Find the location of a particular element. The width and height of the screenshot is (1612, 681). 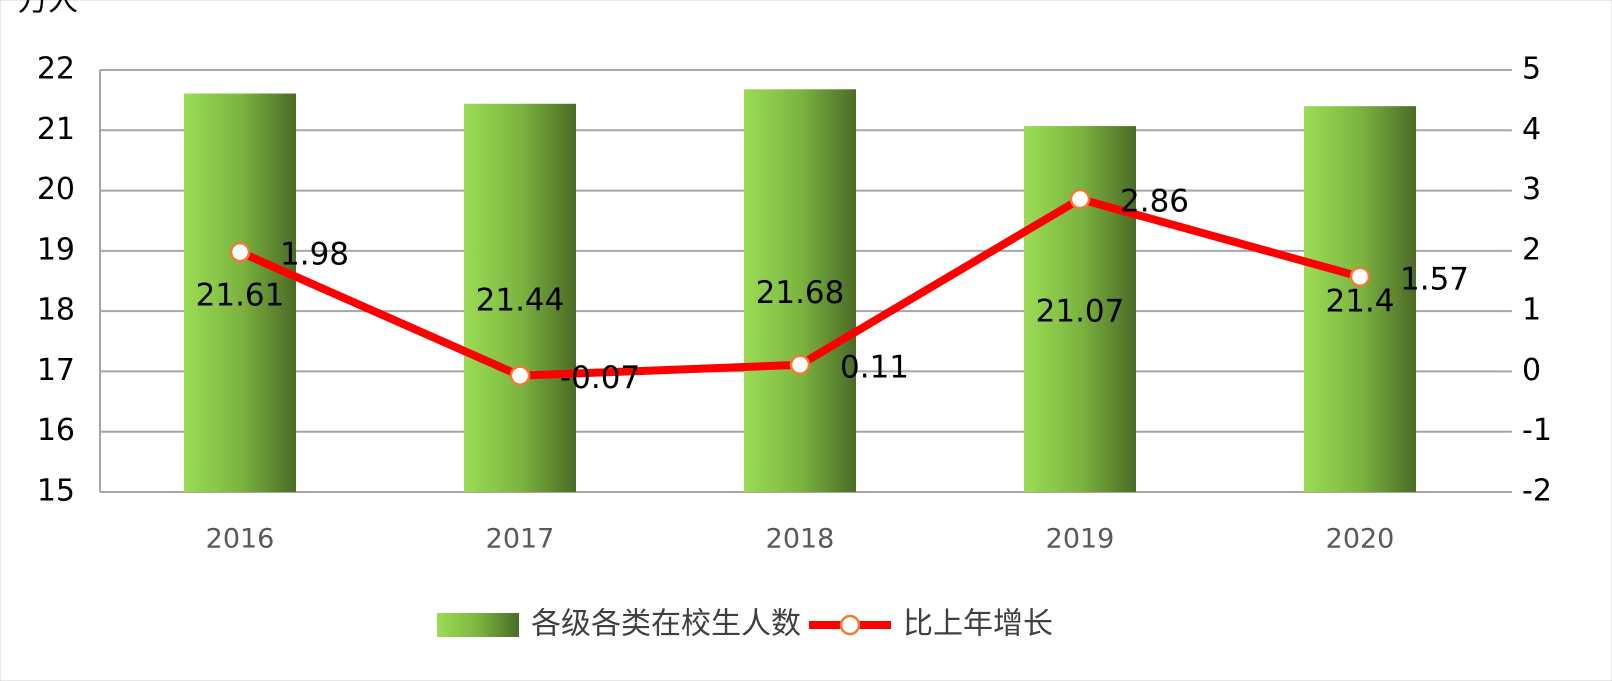

y-tick-label: 21 is located at coordinates (56, 129).